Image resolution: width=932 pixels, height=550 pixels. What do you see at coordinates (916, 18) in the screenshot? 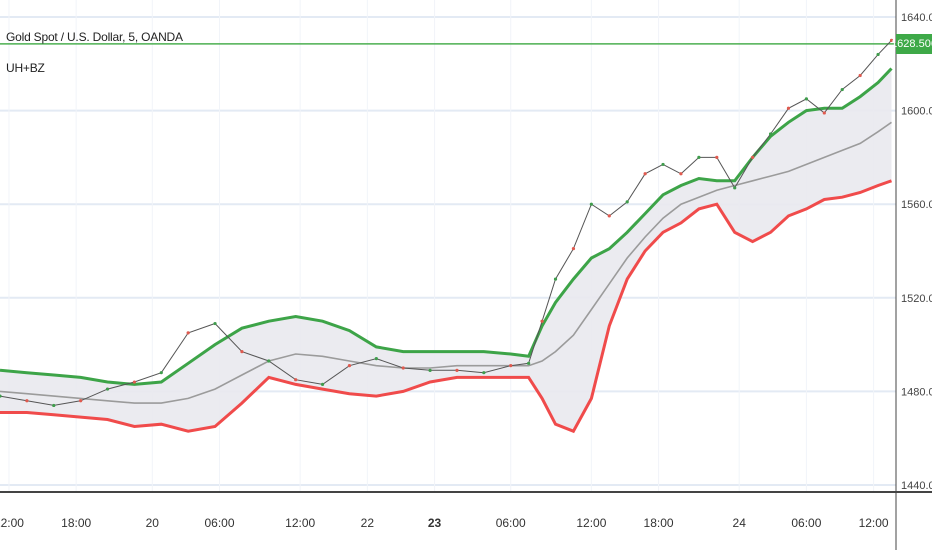
I see `y-tick-label: 1640.000` at bounding box center [916, 18].